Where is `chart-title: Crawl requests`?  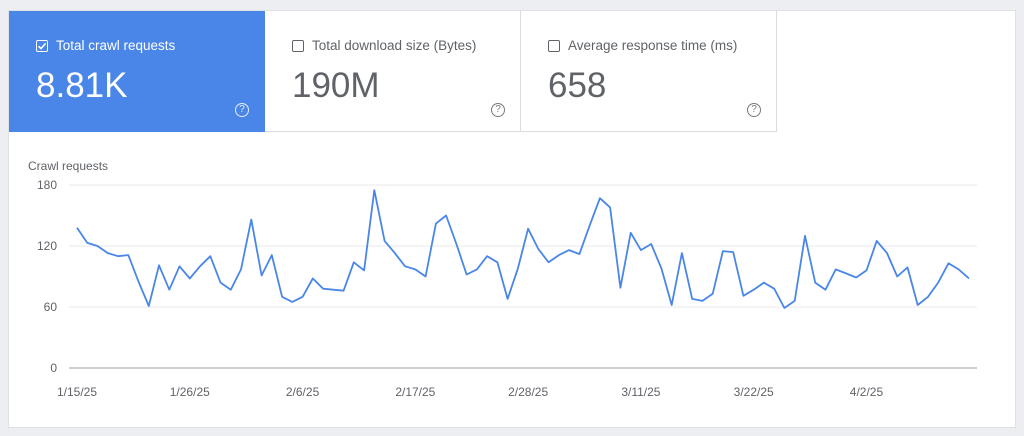
chart-title: Crawl requests is located at coordinates (68, 166).